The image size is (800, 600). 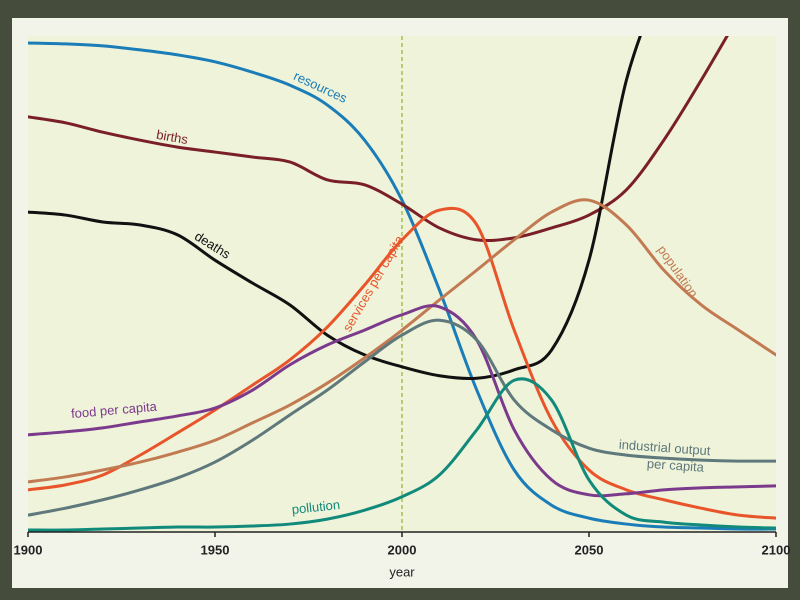 I want to click on series-label: births, so click(x=172, y=137).